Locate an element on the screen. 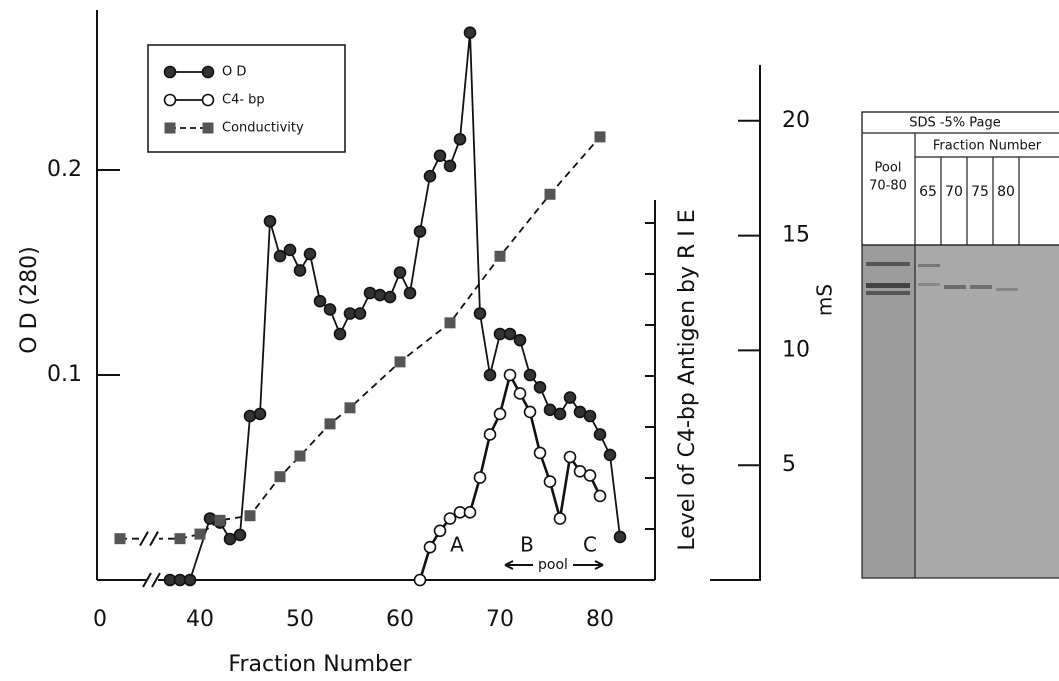 This screenshot has width=1059, height=681. x-axis-label: Fraction Number is located at coordinates (320, 664).